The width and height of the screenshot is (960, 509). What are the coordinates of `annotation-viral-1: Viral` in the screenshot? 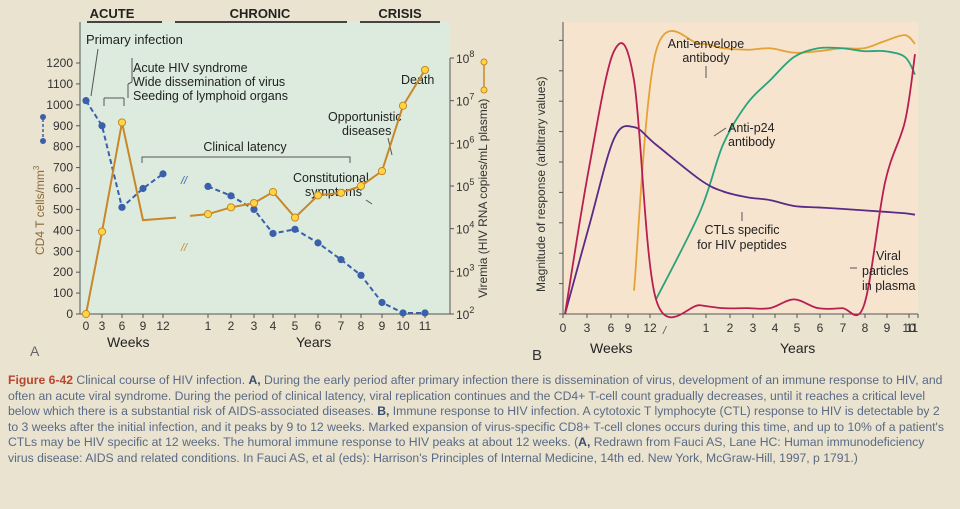 It's located at (888, 256).